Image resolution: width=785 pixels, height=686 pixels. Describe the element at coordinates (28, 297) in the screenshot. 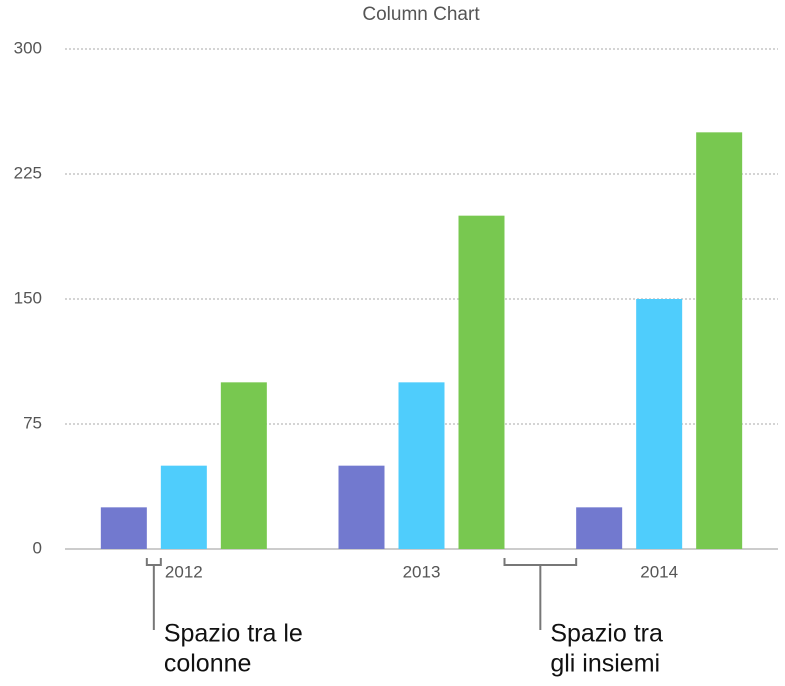

I see `y-tick-label: 150` at that location.